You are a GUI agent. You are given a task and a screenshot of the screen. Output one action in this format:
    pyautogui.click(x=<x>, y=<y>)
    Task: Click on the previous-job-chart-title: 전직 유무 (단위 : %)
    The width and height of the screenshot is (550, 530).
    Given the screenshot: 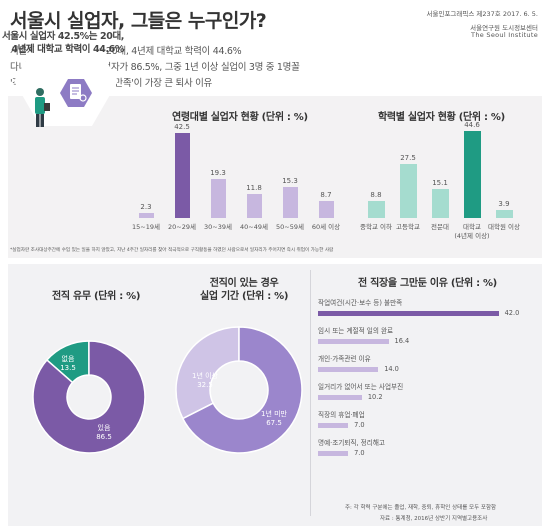 What is the action you would take?
    pyautogui.click(x=96, y=296)
    